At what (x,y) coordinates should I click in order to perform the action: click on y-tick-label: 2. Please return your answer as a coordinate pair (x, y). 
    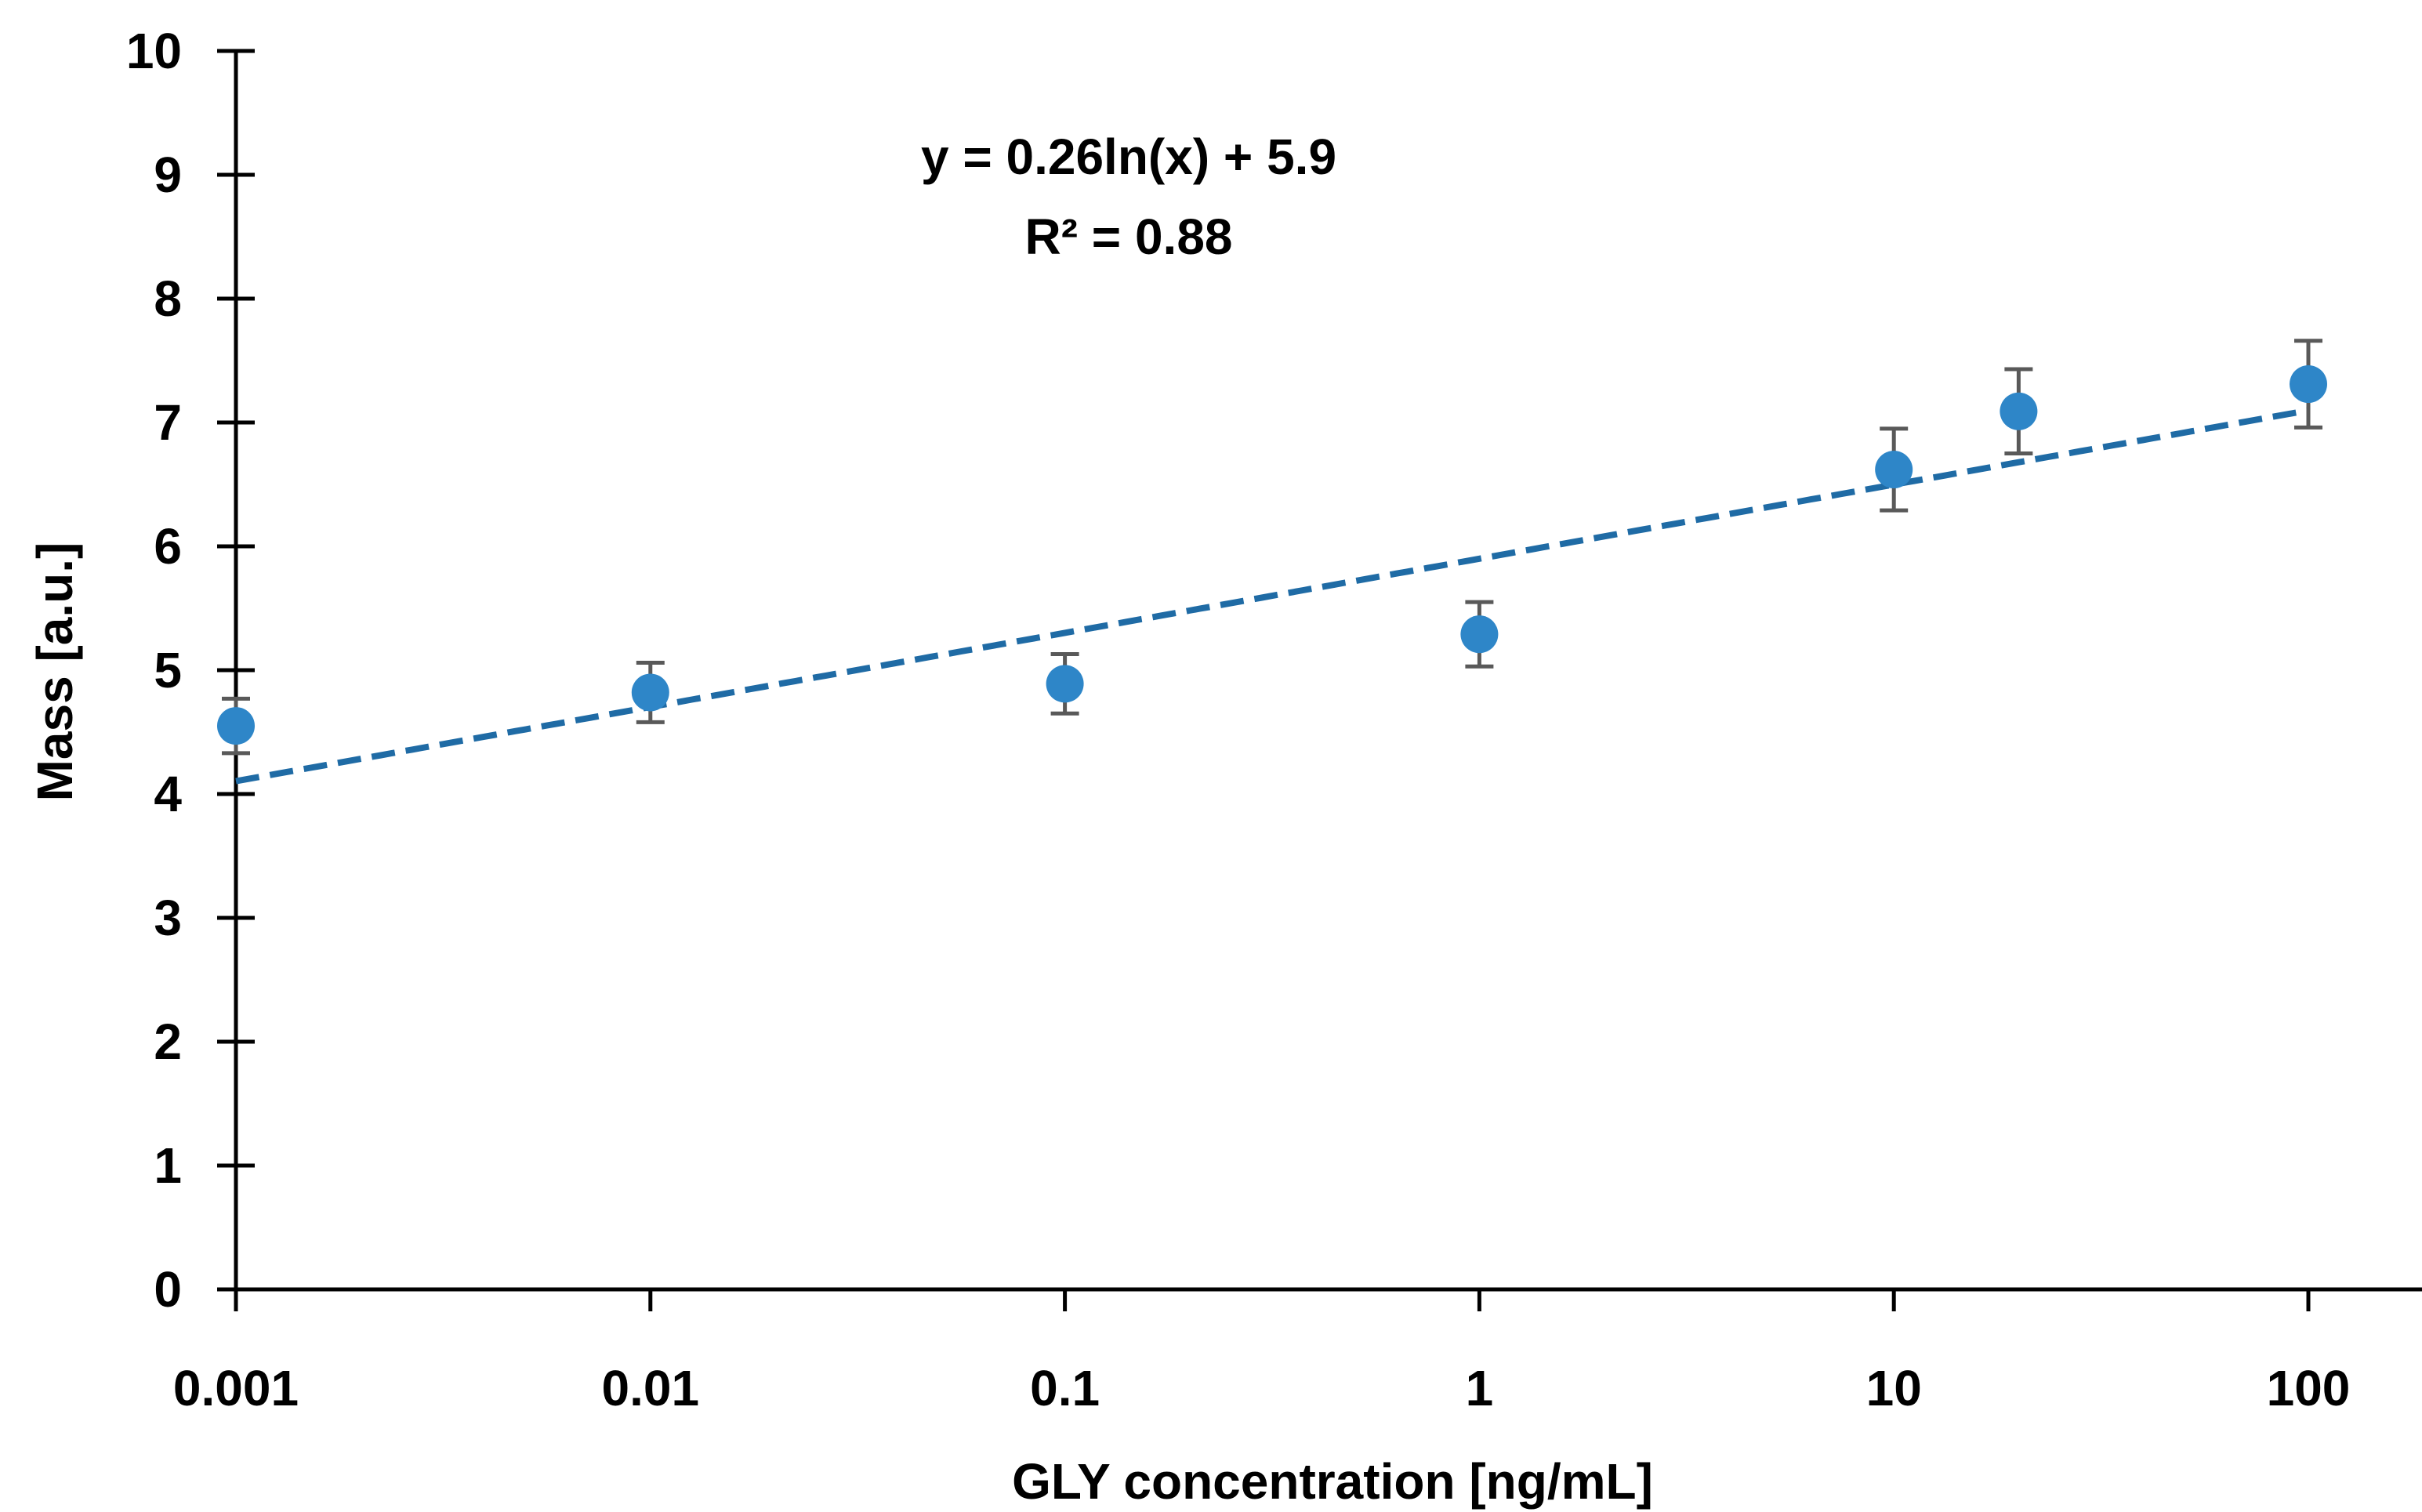
    Looking at the image, I should click on (168, 1041).